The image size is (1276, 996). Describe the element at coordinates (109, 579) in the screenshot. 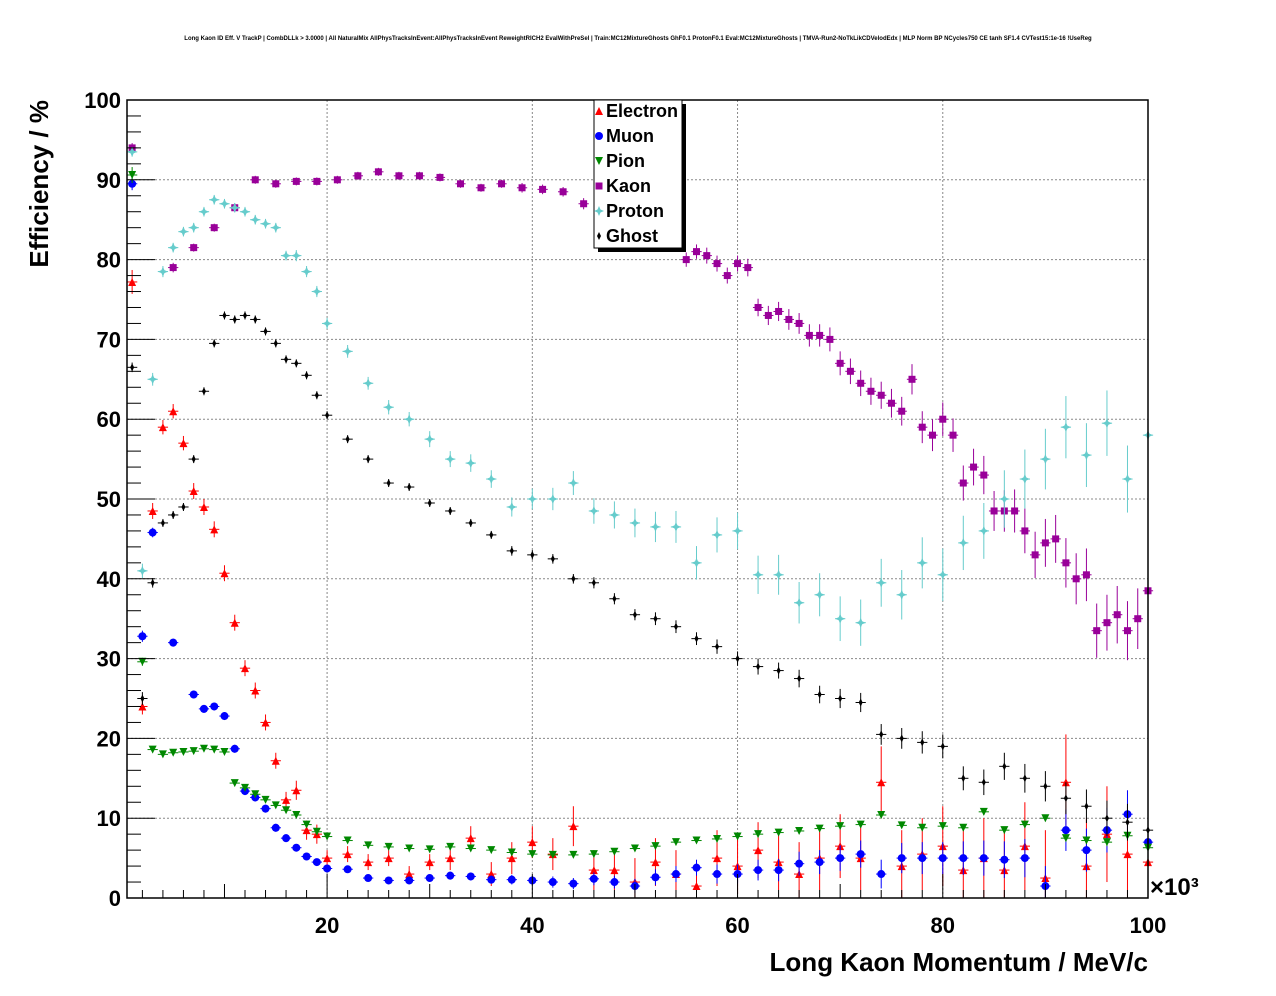

I see `y-tick-label: 40` at that location.